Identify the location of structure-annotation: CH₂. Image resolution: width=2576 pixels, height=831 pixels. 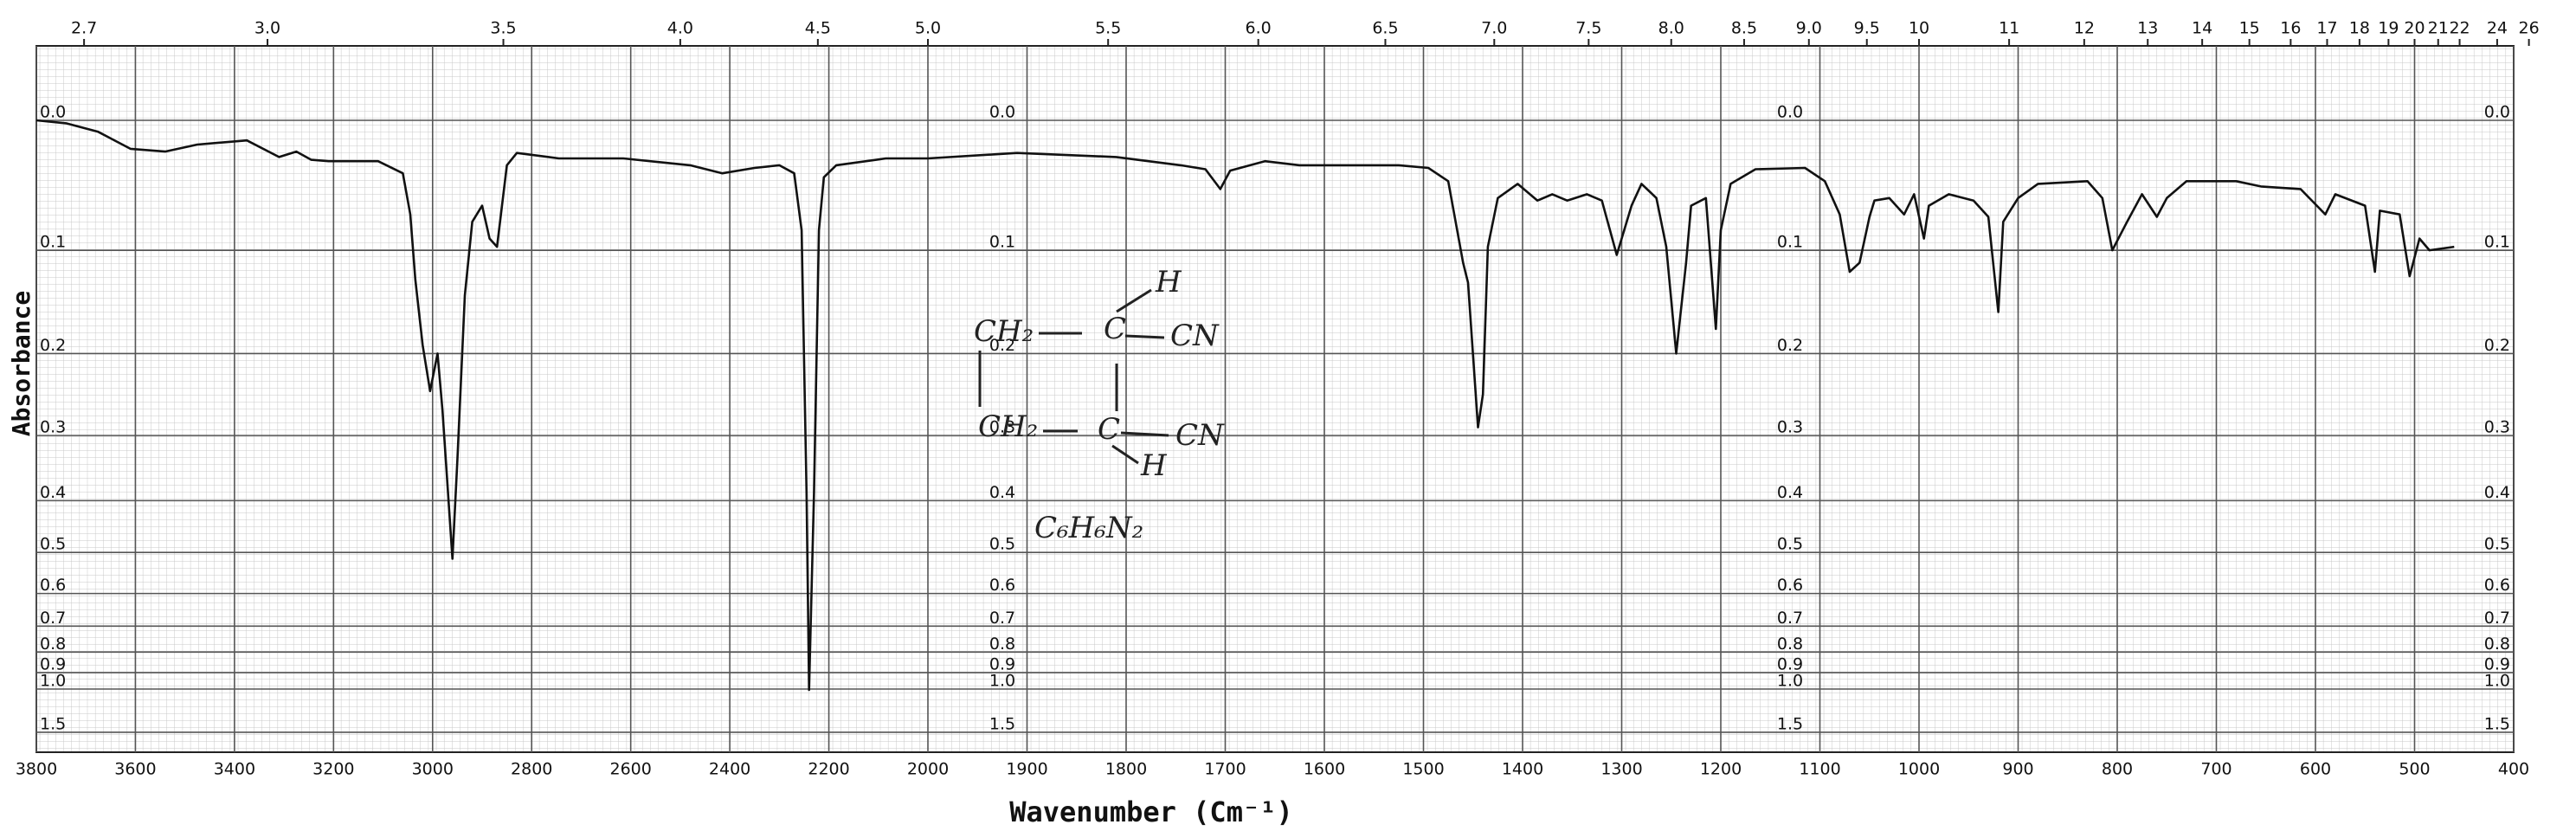
(1004, 331).